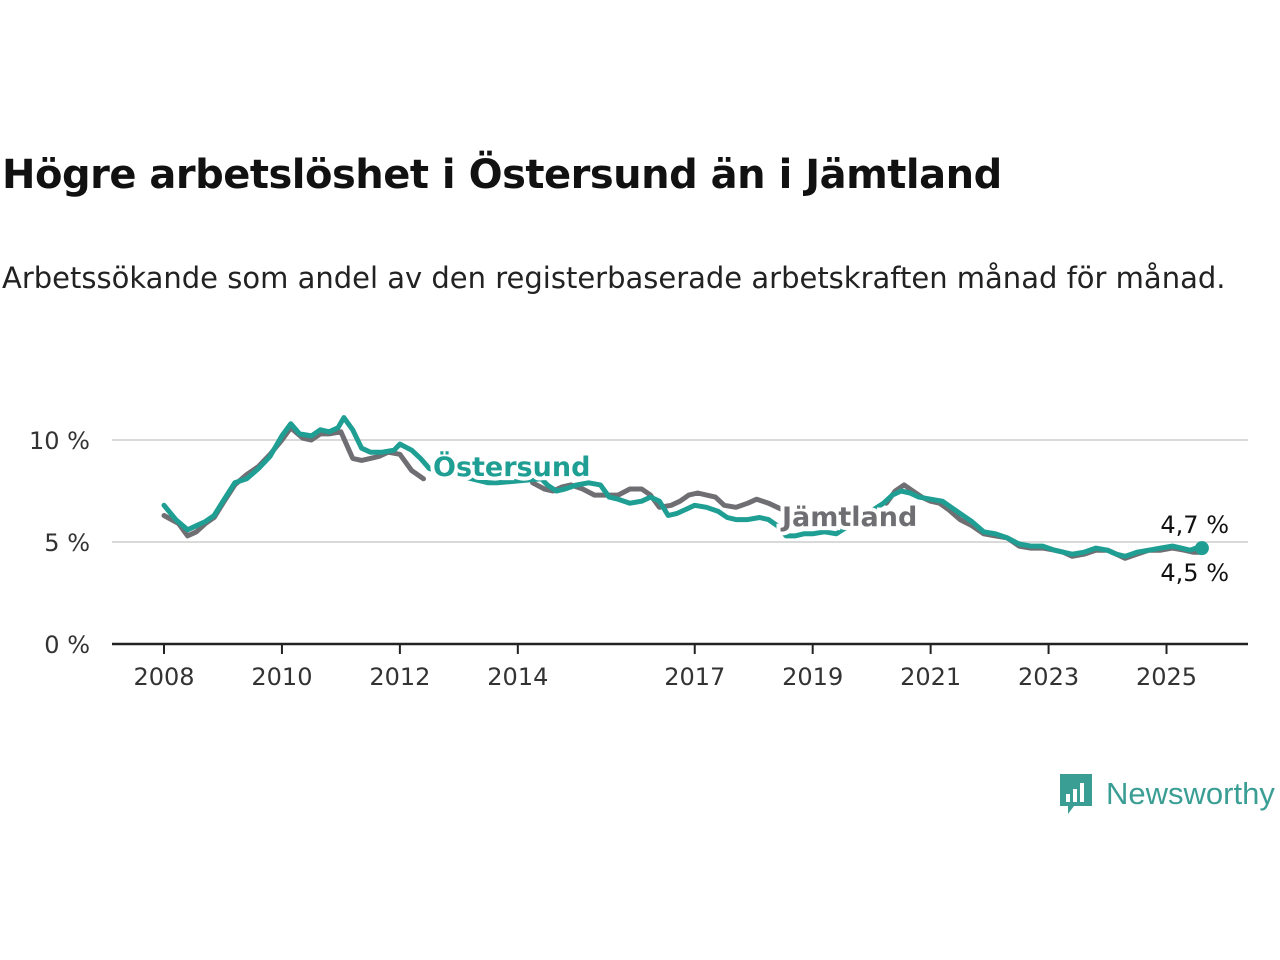 This screenshot has height=960, width=1280. I want to click on x-tick-label: 2008, so click(163, 677).